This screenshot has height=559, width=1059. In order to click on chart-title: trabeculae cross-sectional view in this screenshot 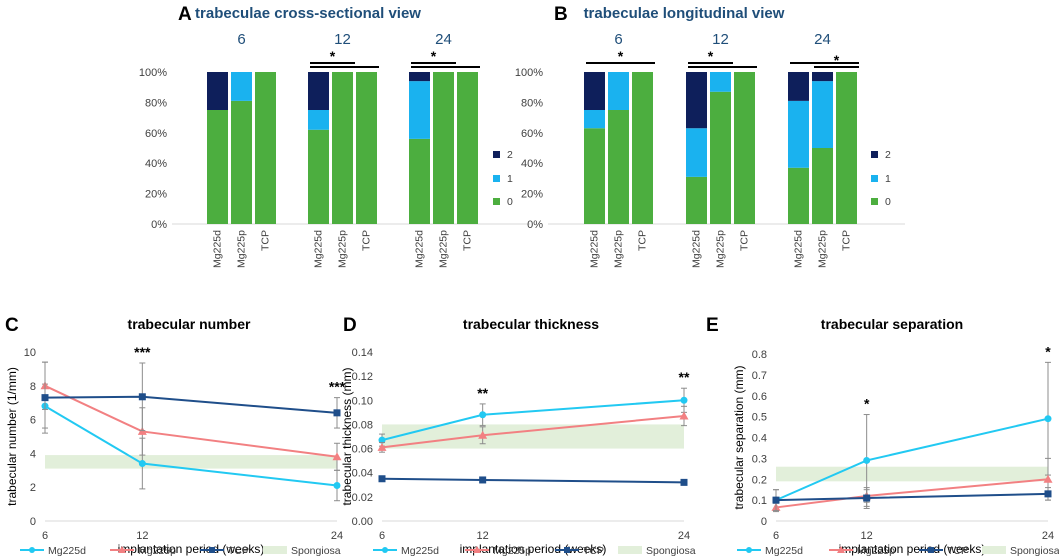, I will do `click(308, 13)`.